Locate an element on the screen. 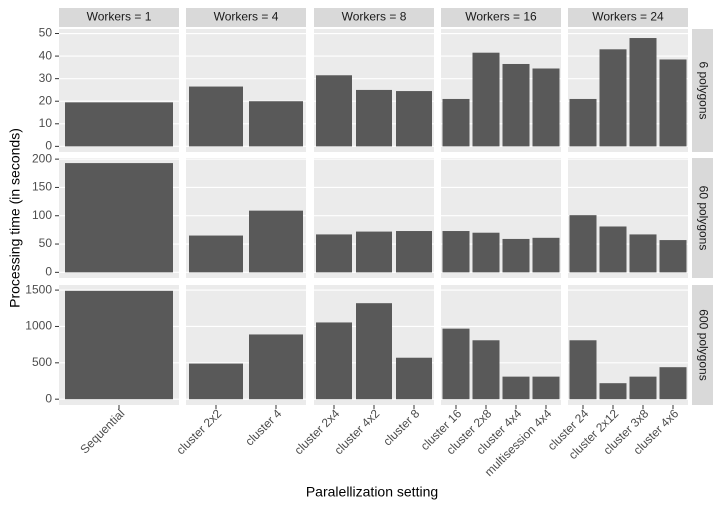 This screenshot has width=720, height=508. x-tick-label: cluster 2x2 is located at coordinates (198, 431).